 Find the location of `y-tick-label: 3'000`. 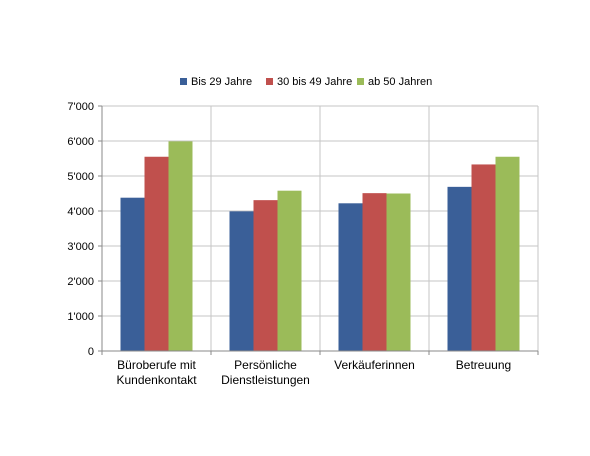

y-tick-label: 3'000 is located at coordinates (80, 247).